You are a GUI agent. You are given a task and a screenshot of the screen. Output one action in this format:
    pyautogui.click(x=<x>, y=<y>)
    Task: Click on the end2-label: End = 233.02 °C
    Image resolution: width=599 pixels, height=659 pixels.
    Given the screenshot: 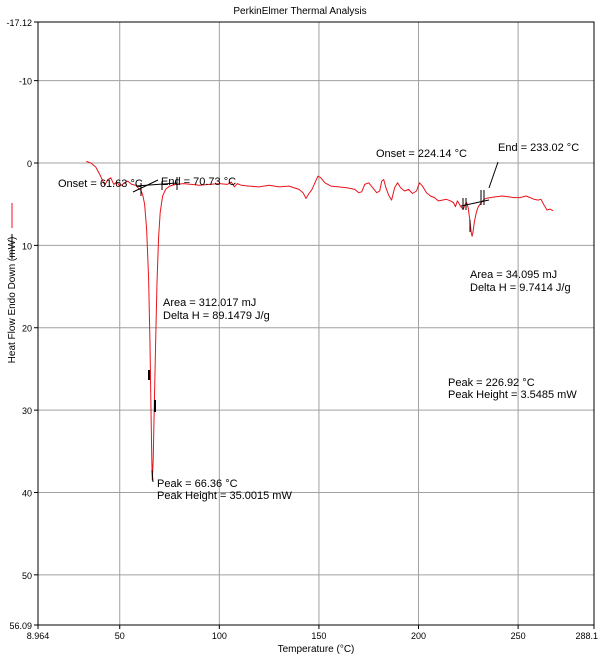 What is the action you would take?
    pyautogui.click(x=538, y=148)
    